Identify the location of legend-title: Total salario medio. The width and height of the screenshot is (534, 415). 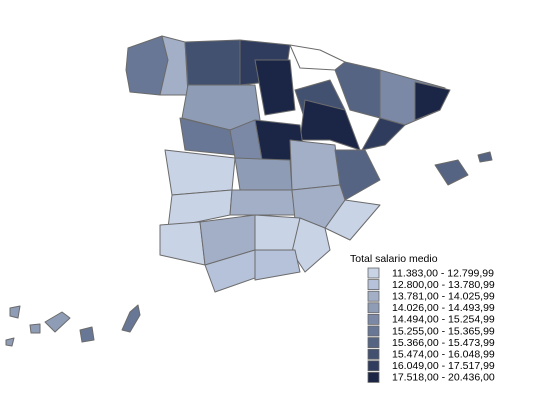
(394, 259).